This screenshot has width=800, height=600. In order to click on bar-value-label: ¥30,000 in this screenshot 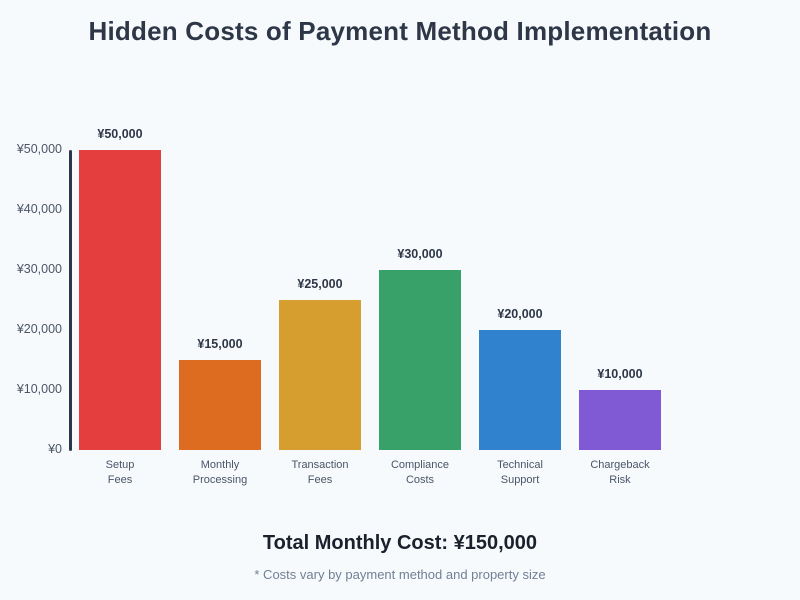, I will do `click(420, 254)`.